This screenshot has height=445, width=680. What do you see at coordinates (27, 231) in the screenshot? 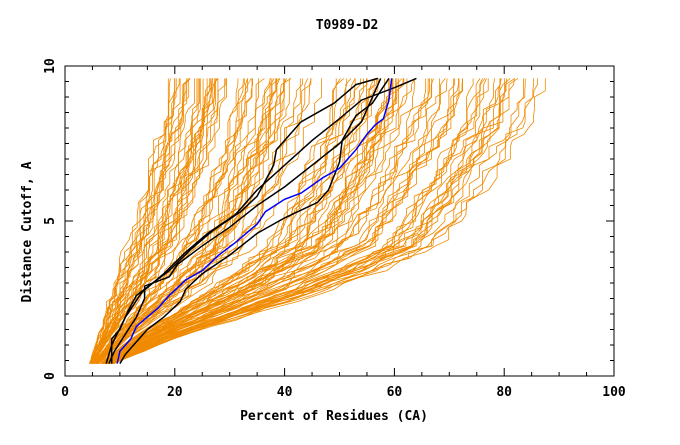
I see `y-axis-label: Distance Cutoff, A` at bounding box center [27, 231].